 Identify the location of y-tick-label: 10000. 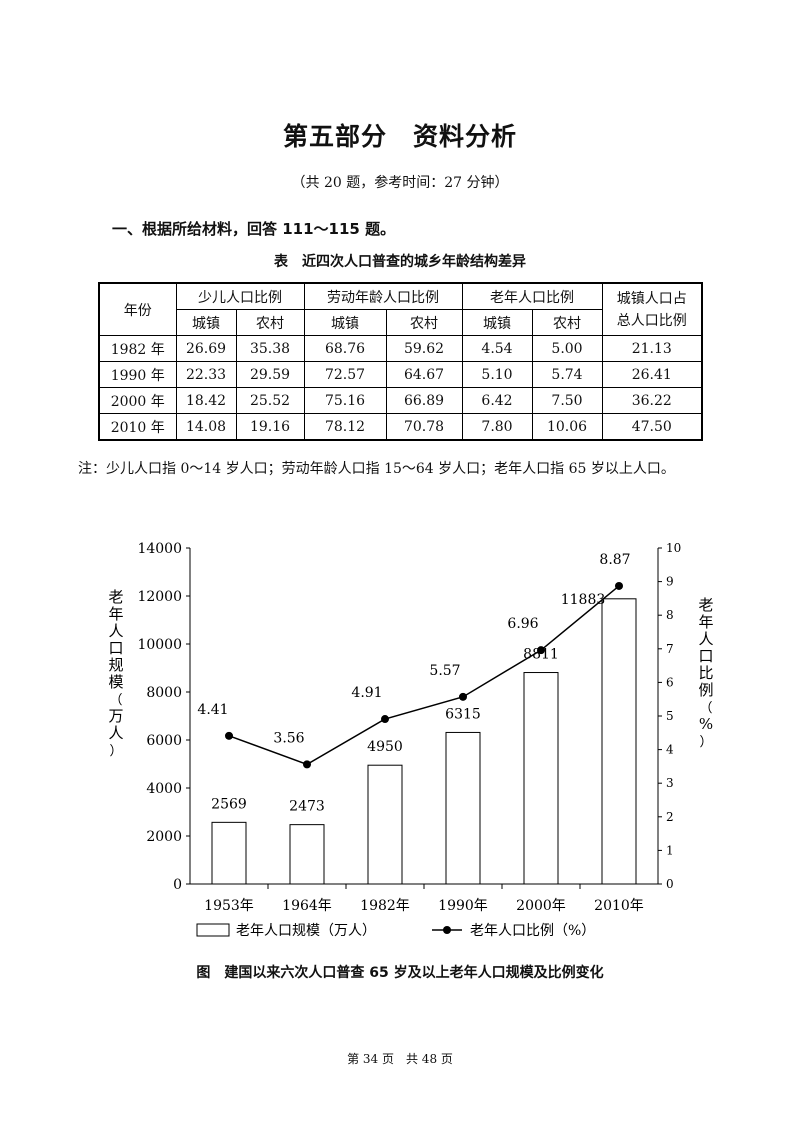
(159, 645).